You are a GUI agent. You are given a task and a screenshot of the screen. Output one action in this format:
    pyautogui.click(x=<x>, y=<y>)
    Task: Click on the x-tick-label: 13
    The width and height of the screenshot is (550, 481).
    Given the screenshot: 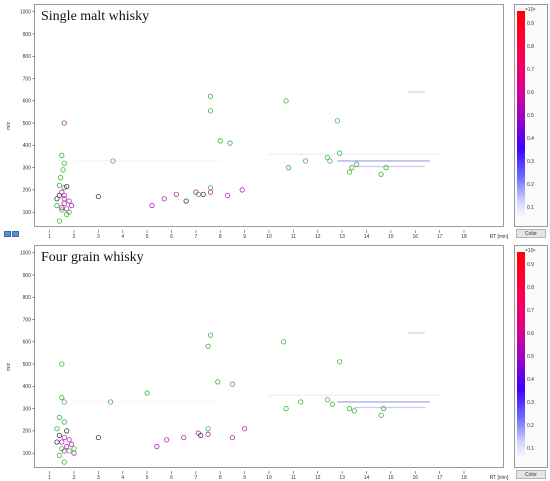 What is the action you would take?
    pyautogui.click(x=342, y=237)
    